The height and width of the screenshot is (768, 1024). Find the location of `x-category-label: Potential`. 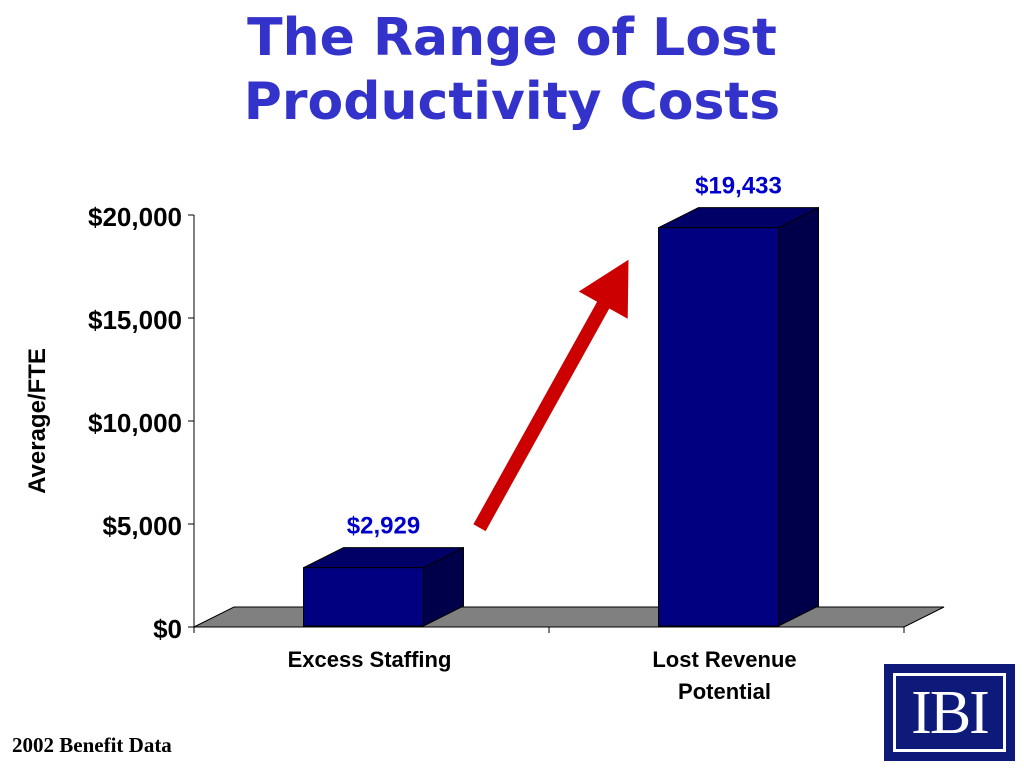

x-category-label: Potential is located at coordinates (724, 691).